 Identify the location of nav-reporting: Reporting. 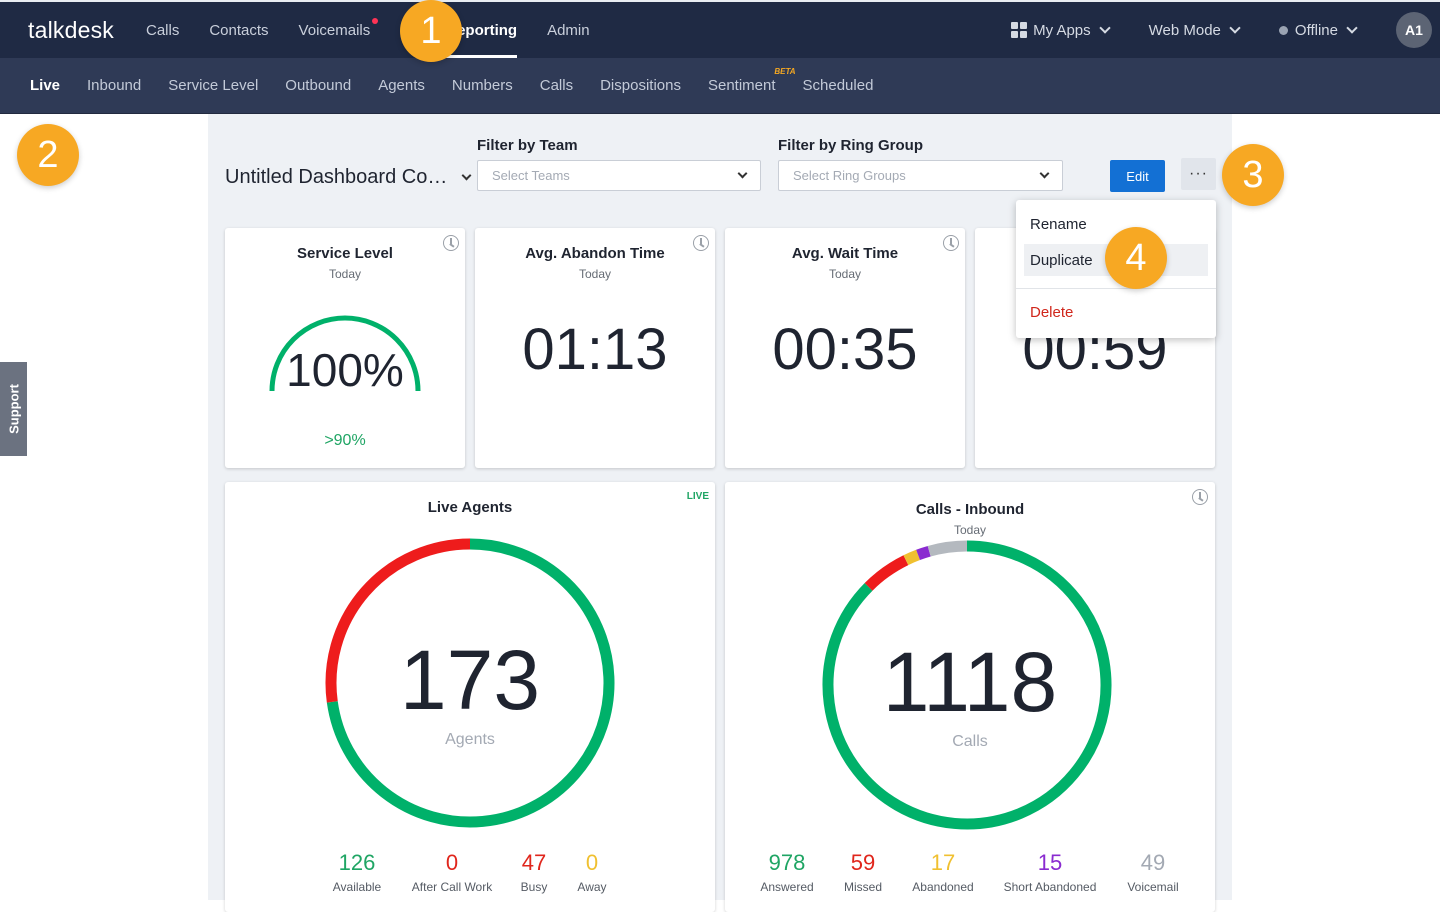
(481, 30).